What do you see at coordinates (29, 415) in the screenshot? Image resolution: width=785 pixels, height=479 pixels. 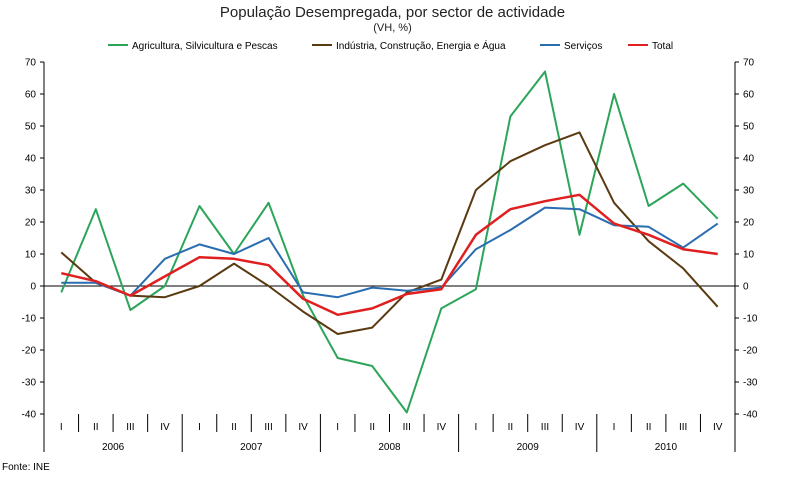 I see `y-tick-label-left: -40` at bounding box center [29, 415].